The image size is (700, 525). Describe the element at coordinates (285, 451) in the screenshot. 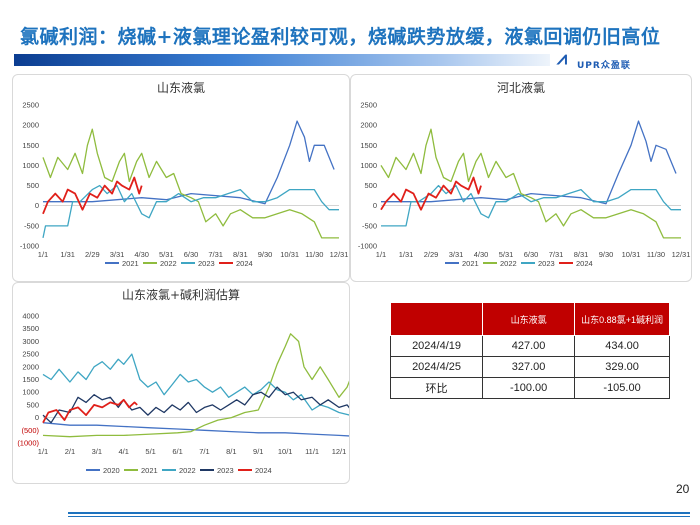

I see `x-tick-label: 10/1` at that location.